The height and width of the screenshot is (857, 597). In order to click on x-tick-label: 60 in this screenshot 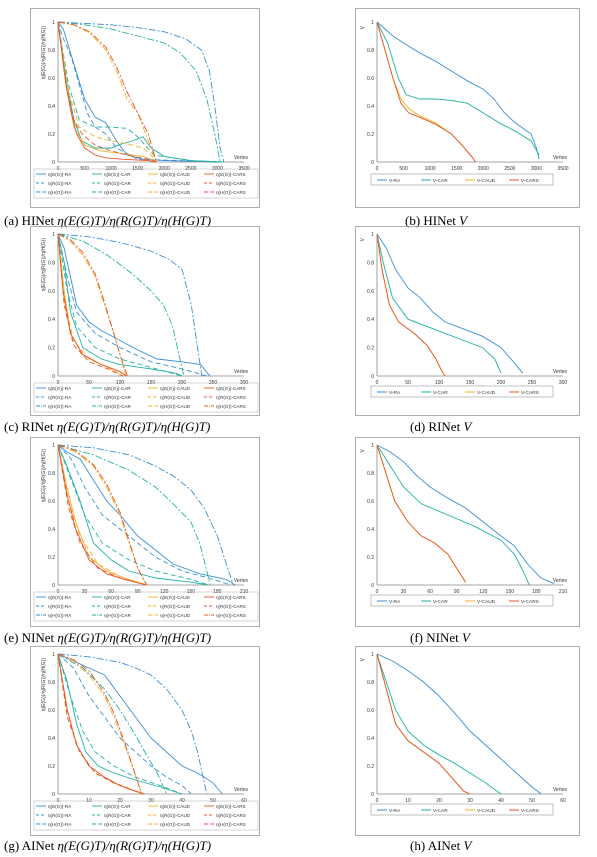, I will do `click(430, 592)`.